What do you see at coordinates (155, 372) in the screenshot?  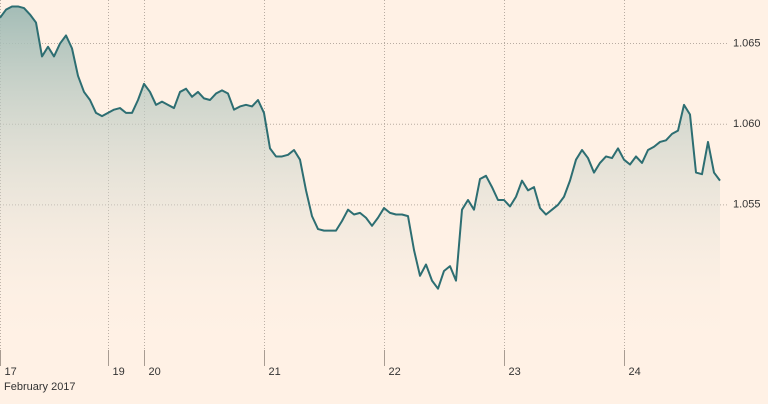 I see `x-tick-label: 20` at bounding box center [155, 372].